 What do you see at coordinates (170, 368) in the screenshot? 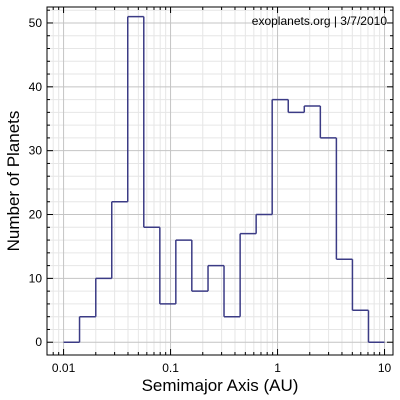
I see `x-tick-label: 0.1` at bounding box center [170, 368].